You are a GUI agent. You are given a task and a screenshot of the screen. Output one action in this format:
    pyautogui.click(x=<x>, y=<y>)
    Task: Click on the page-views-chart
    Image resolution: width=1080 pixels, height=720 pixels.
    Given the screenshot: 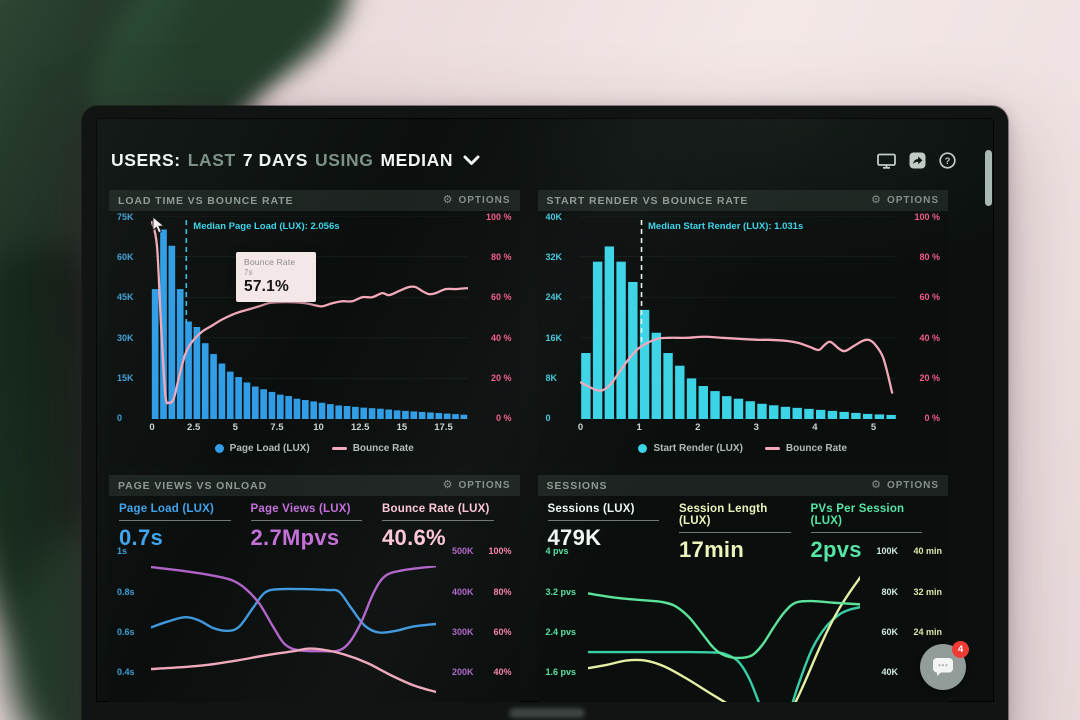 What is the action you would take?
    pyautogui.click(x=293, y=634)
    